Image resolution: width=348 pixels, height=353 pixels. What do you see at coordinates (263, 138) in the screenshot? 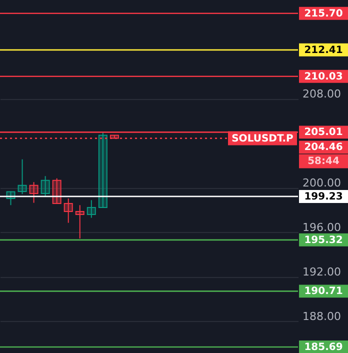
I see `annotation: SOLUSDT.P` at bounding box center [263, 138].